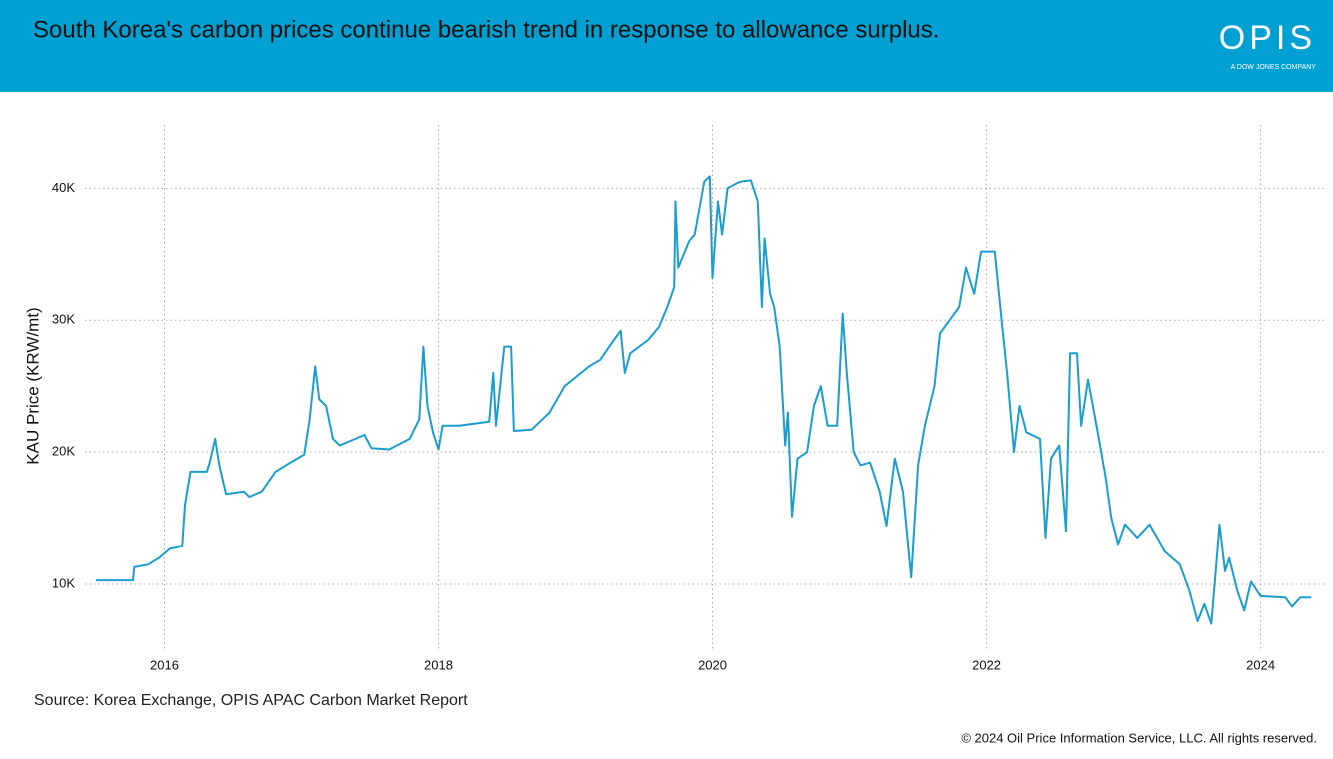  I want to click on y-tick-label: 20K, so click(63, 451).